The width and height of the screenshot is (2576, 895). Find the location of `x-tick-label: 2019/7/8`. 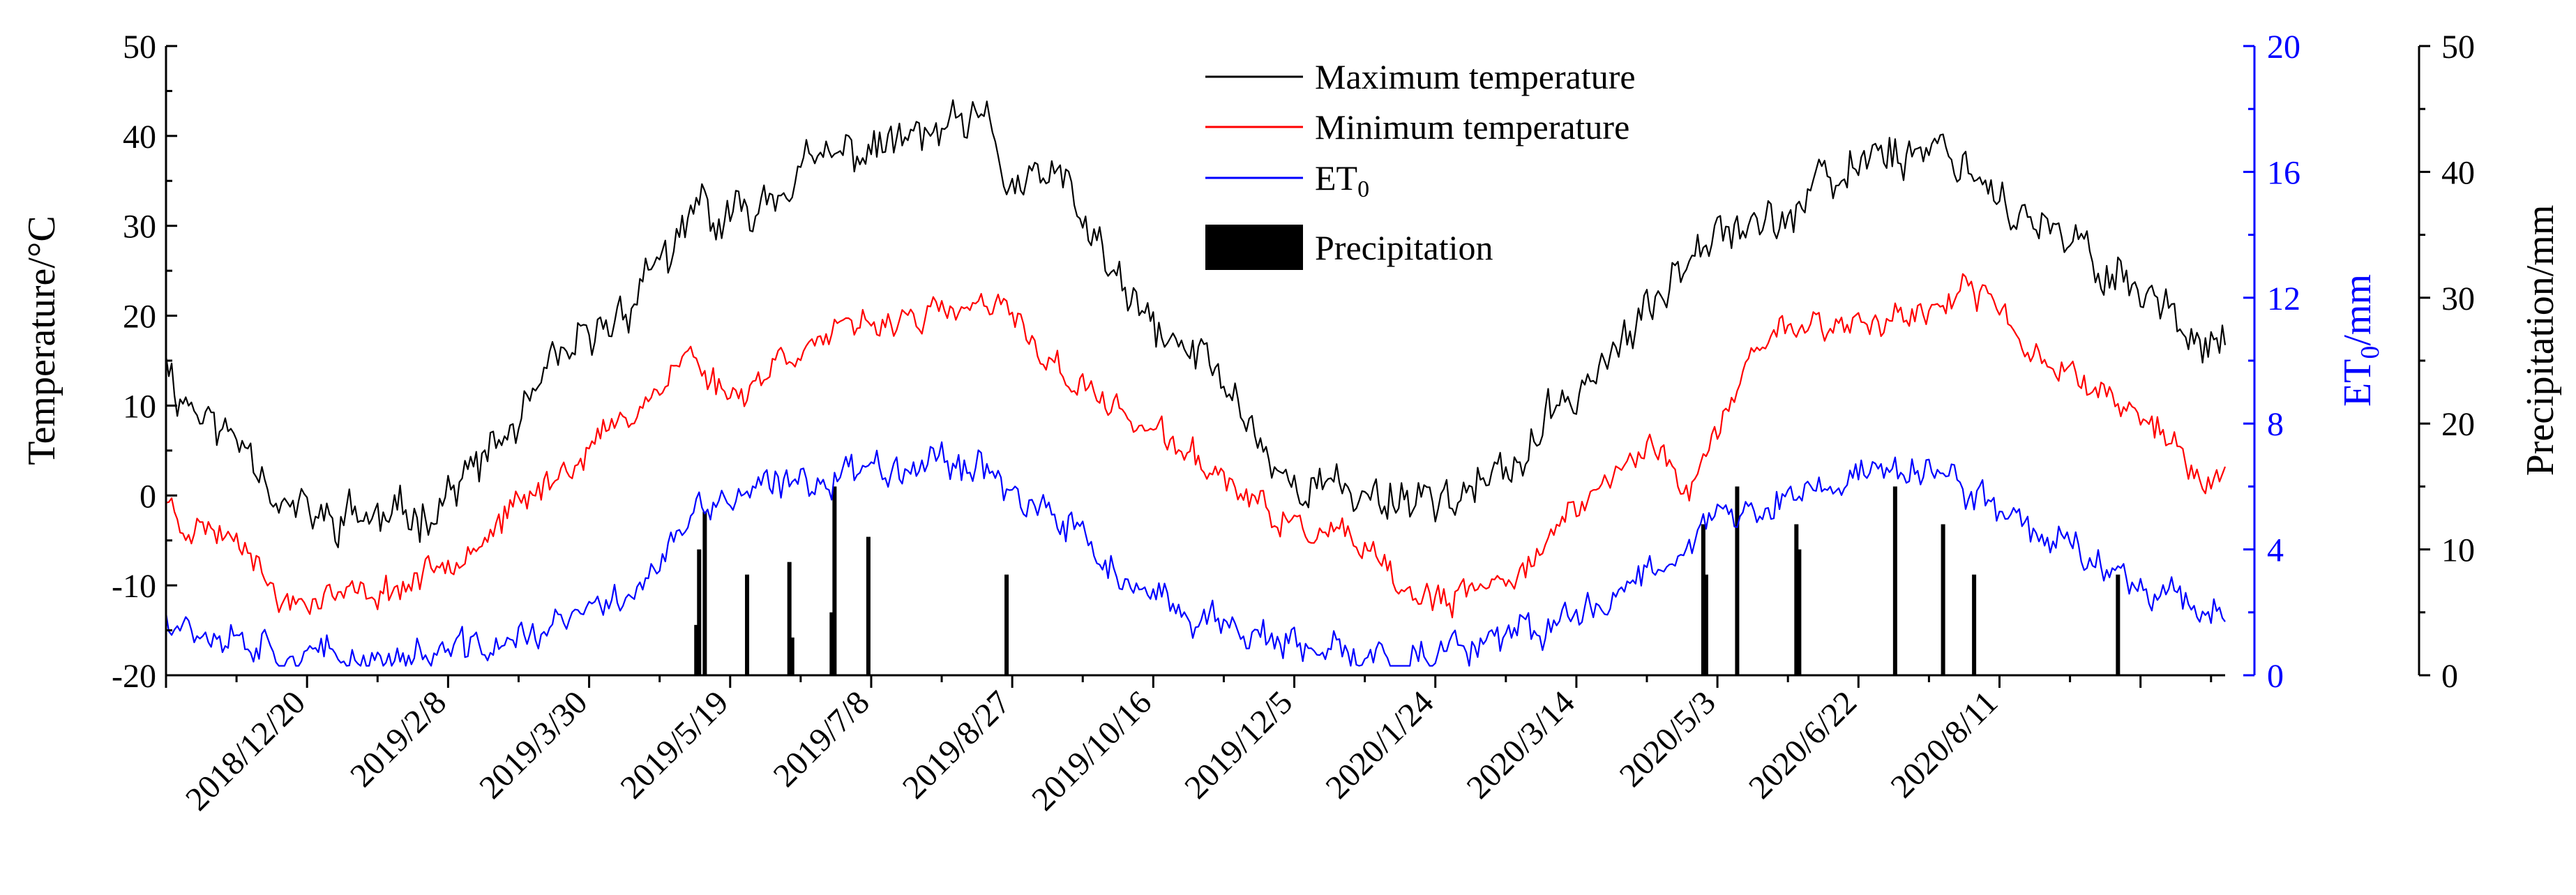

x-tick-label: 2019/7/8 is located at coordinates (822, 739).